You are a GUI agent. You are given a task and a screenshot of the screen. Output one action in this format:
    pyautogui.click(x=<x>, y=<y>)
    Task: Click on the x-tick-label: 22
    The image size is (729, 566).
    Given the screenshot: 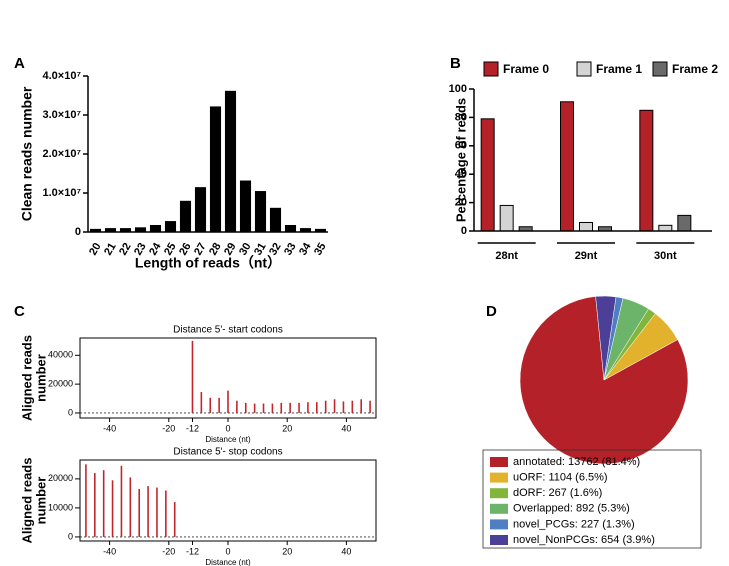 What is the action you would take?
    pyautogui.click(x=125, y=249)
    